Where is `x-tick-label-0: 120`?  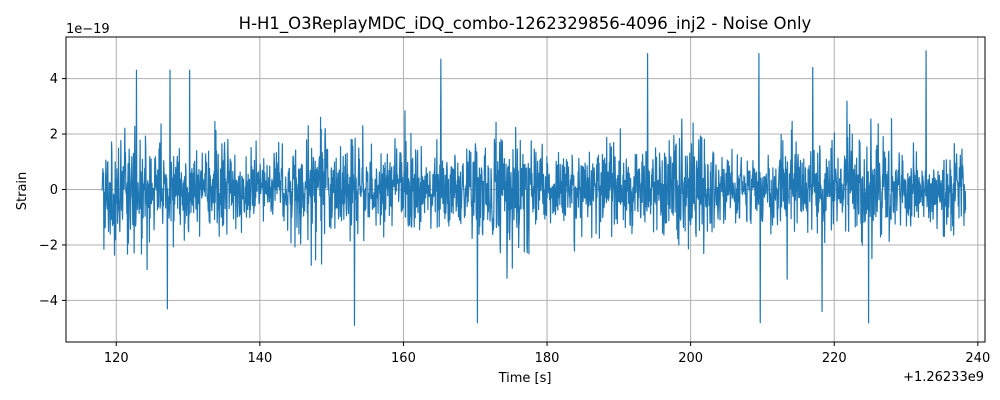
x-tick-label-0: 120 is located at coordinates (116, 358).